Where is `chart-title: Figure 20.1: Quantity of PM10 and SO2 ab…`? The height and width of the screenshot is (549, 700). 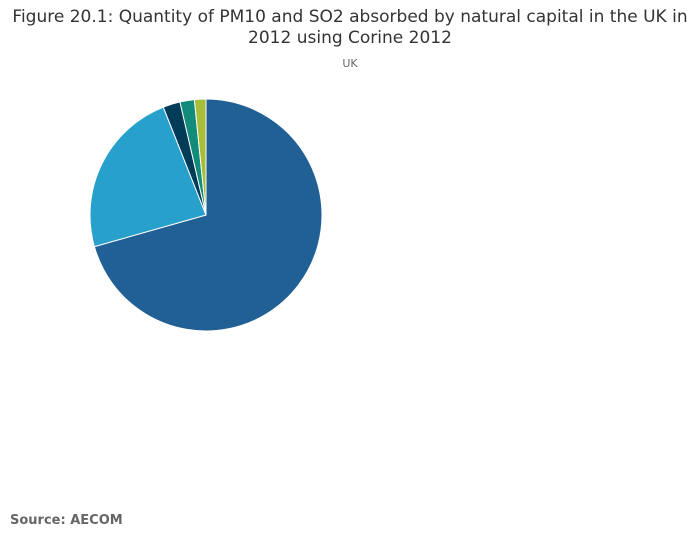
chart-title: Figure 20.1: Quantity of PM10 and SO2 ab… is located at coordinates (350, 27).